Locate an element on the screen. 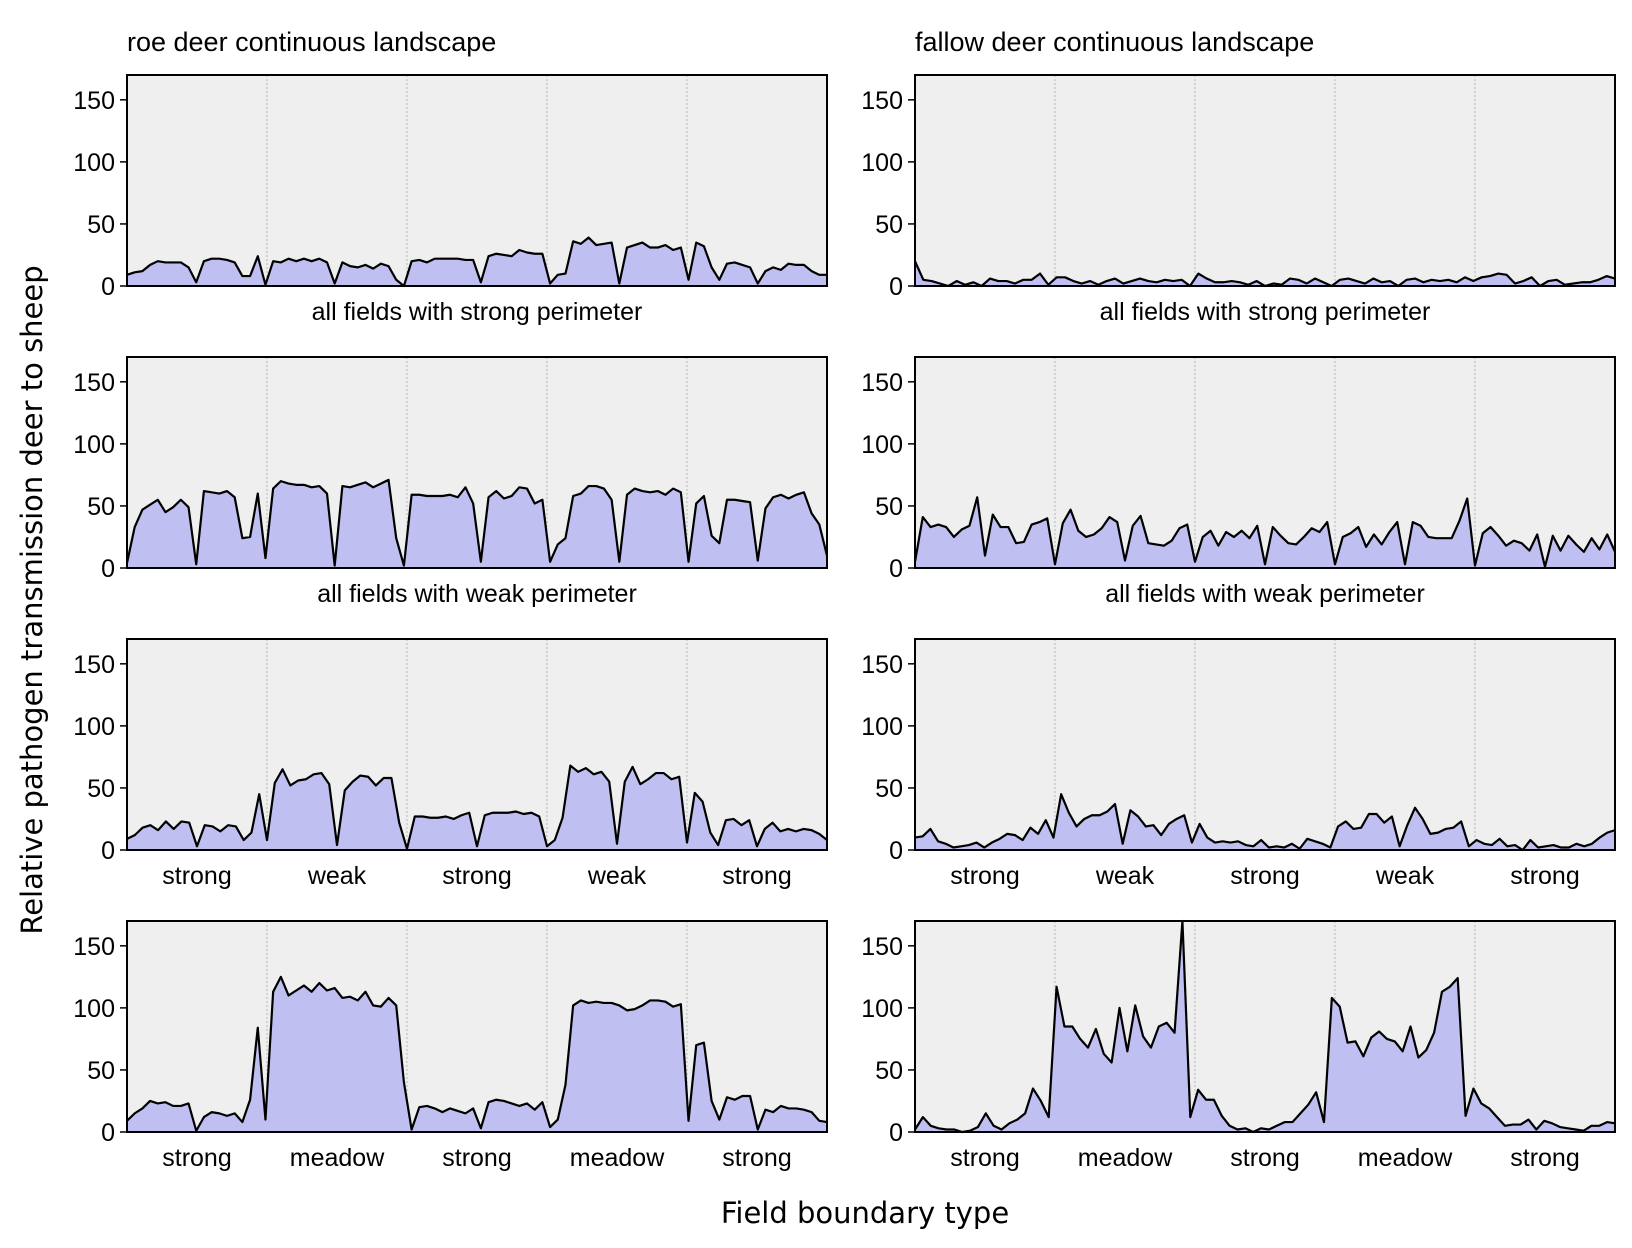  panel-2: 0 50 100 150 all fields with weak perimeter is located at coordinates (451, 482).